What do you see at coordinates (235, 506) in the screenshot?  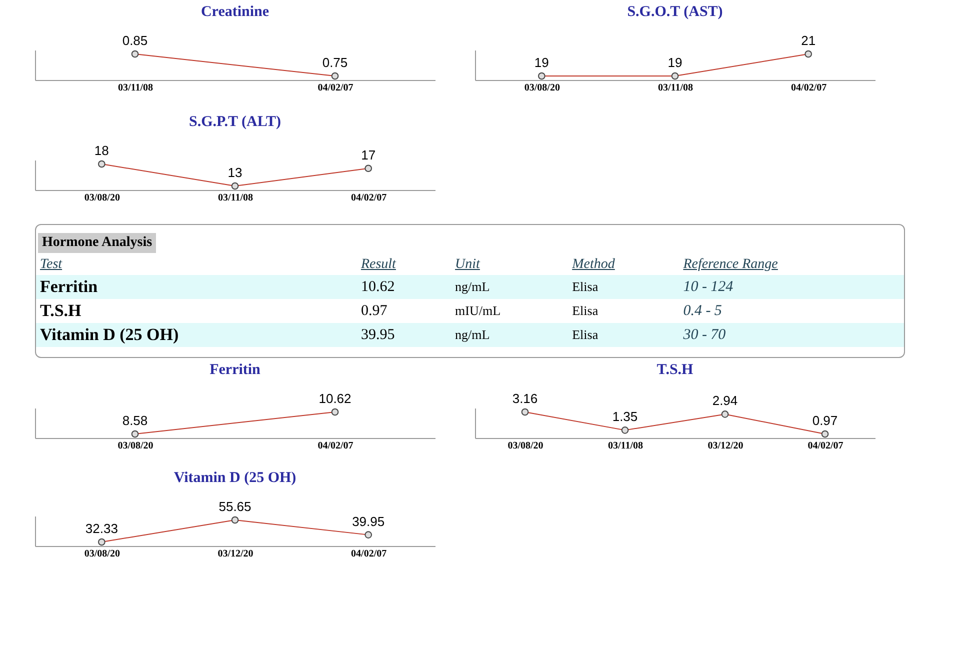 I see `data-label: 55.65` at bounding box center [235, 506].